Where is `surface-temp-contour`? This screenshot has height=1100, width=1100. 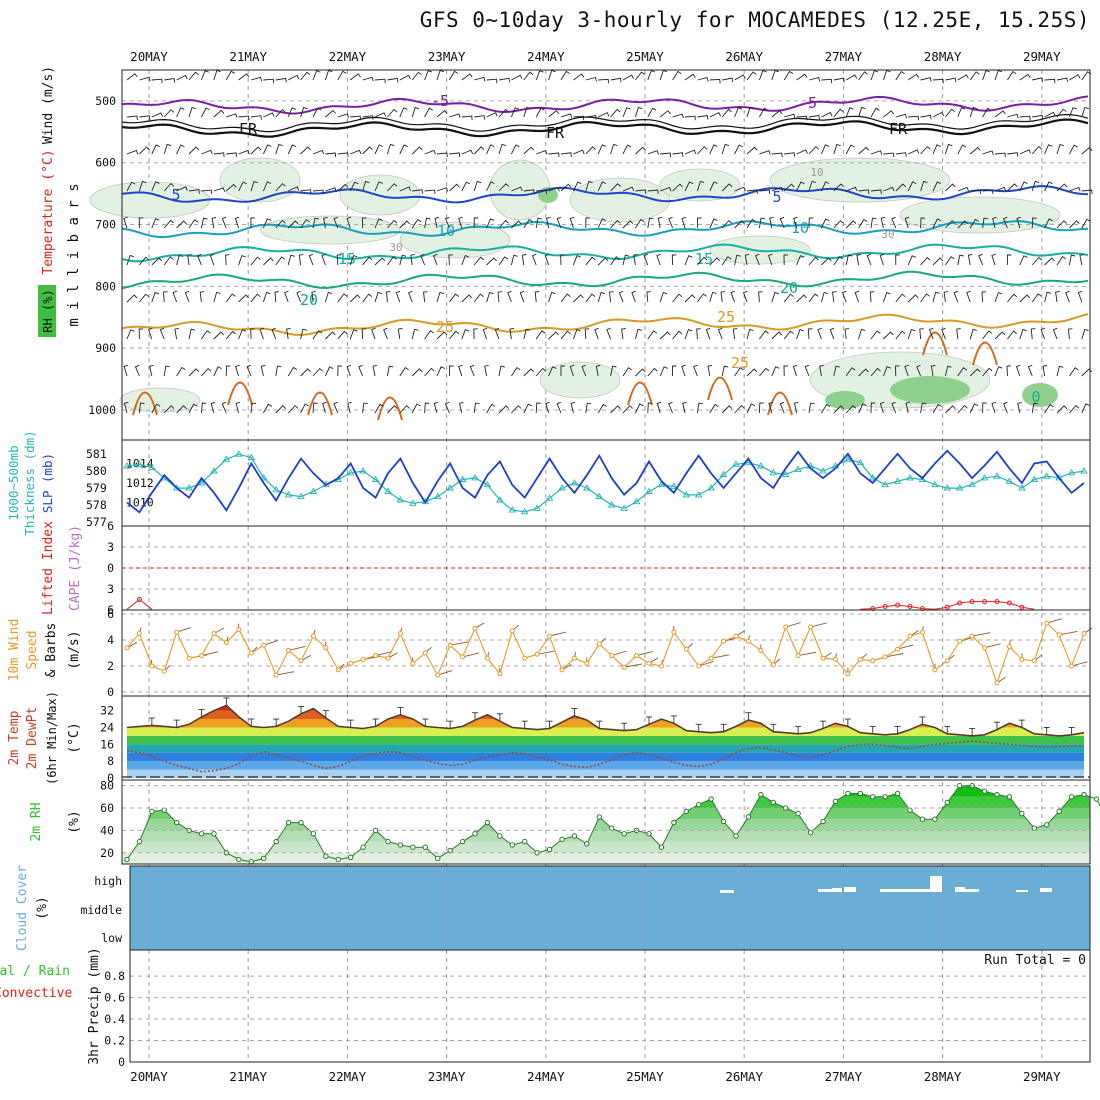
surface-temp-contour is located at coordinates (320, 403).